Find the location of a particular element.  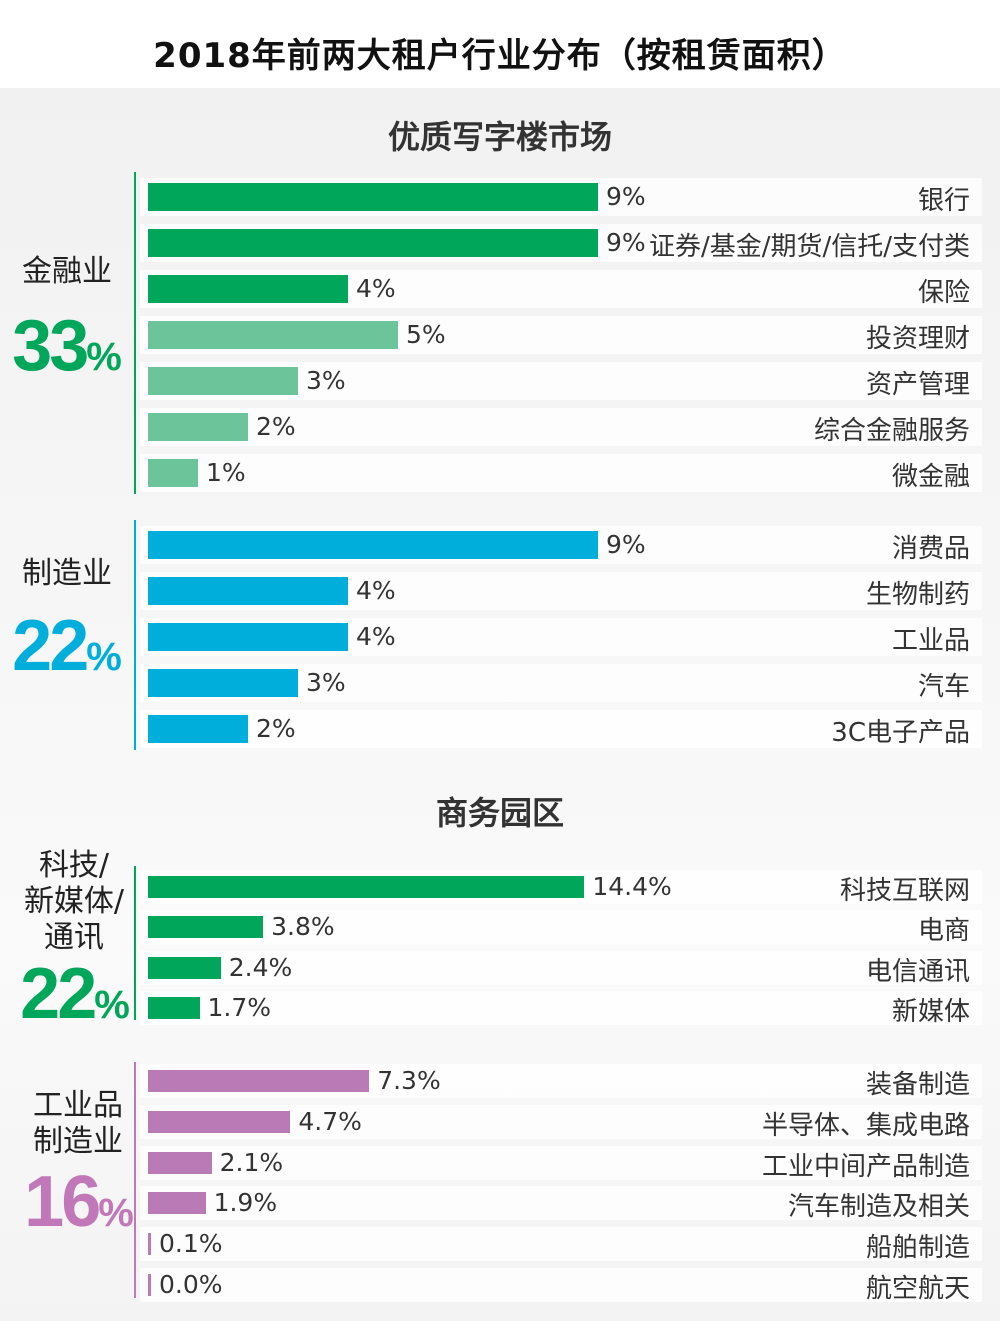

category-label: 装备制造 is located at coordinates (917, 1085).